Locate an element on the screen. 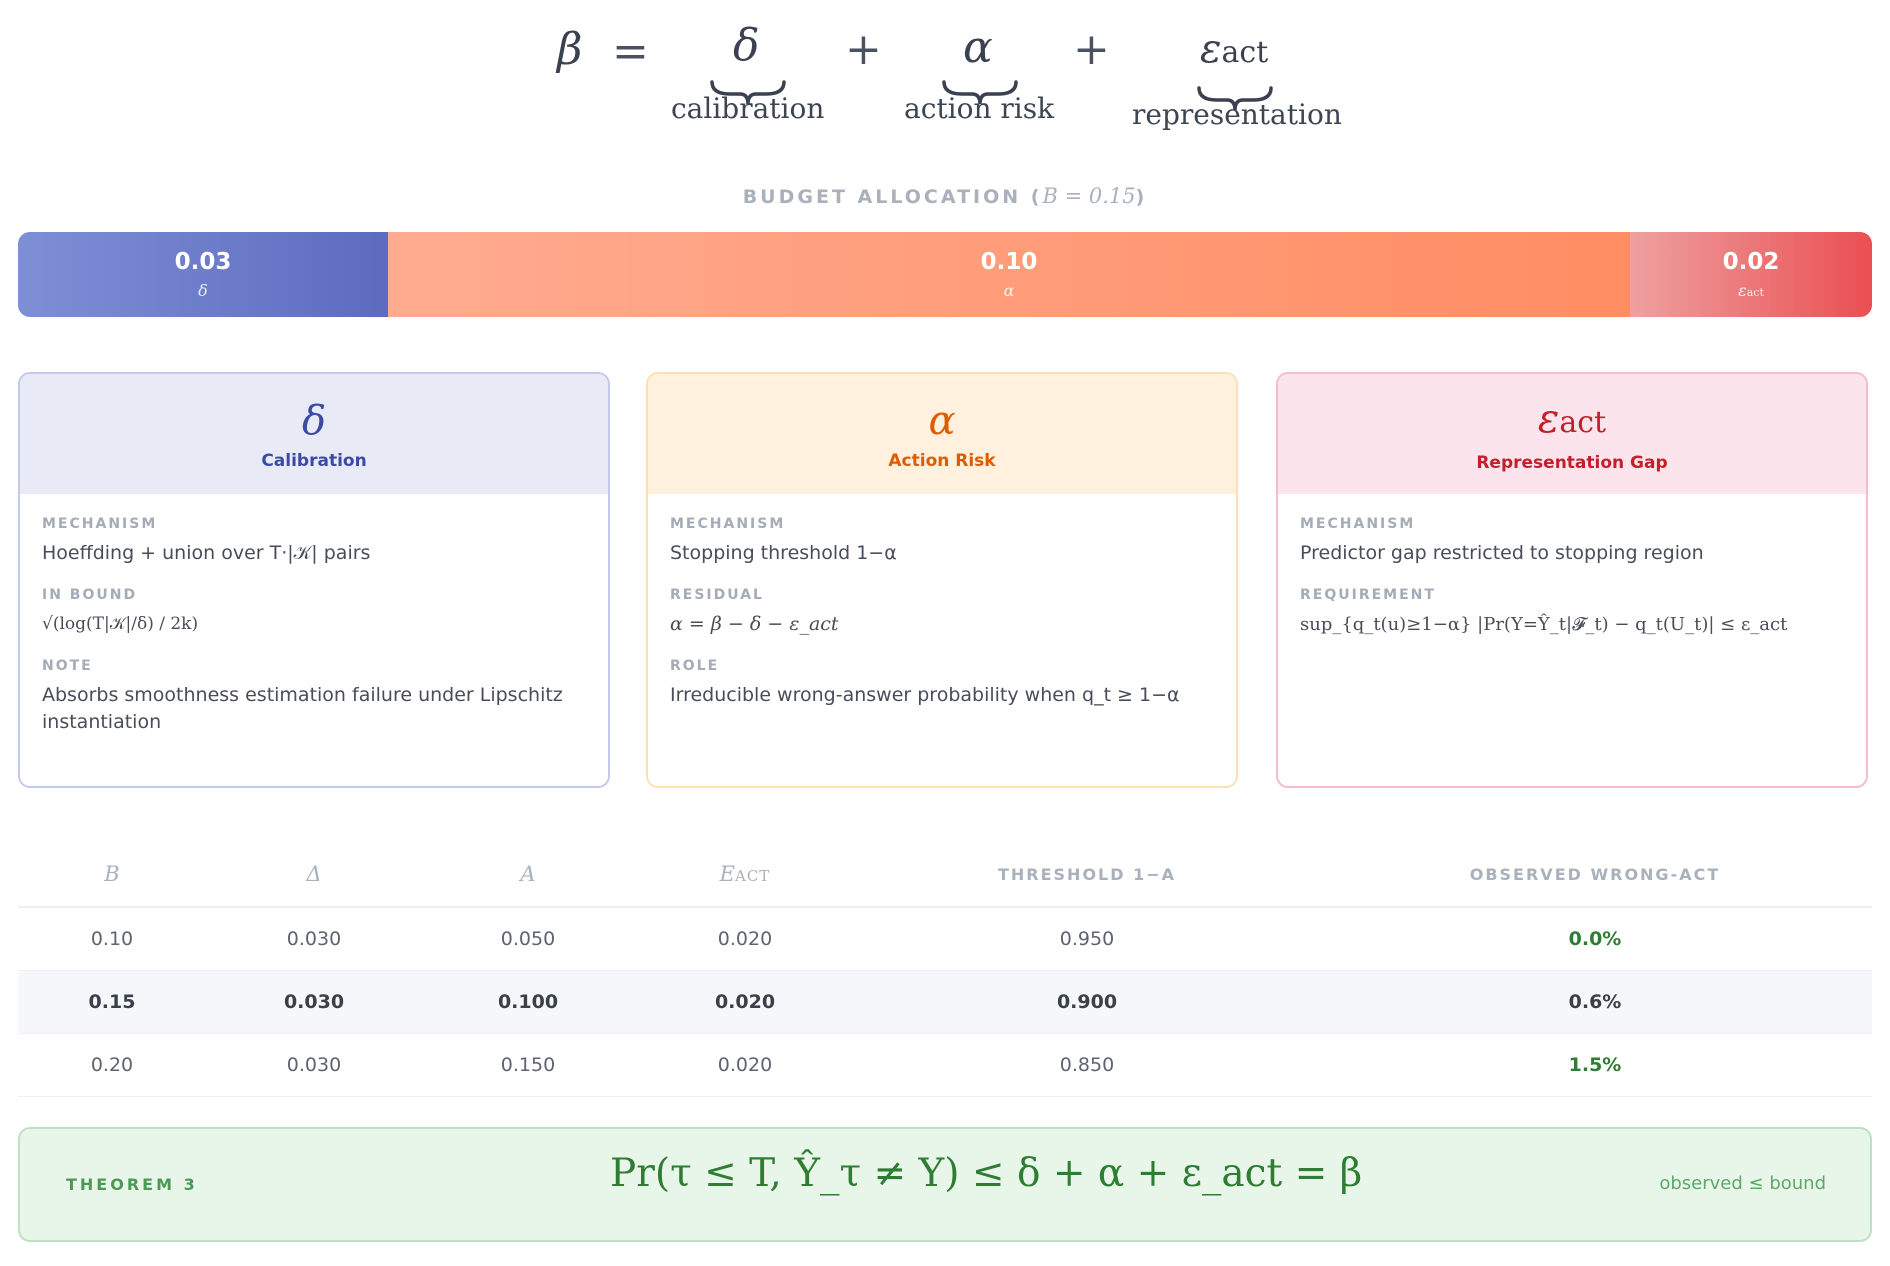 This screenshot has height=1266, width=1890. budget-bar: 0.03 δ 0.10 α 0.02 εact is located at coordinates (945, 274).